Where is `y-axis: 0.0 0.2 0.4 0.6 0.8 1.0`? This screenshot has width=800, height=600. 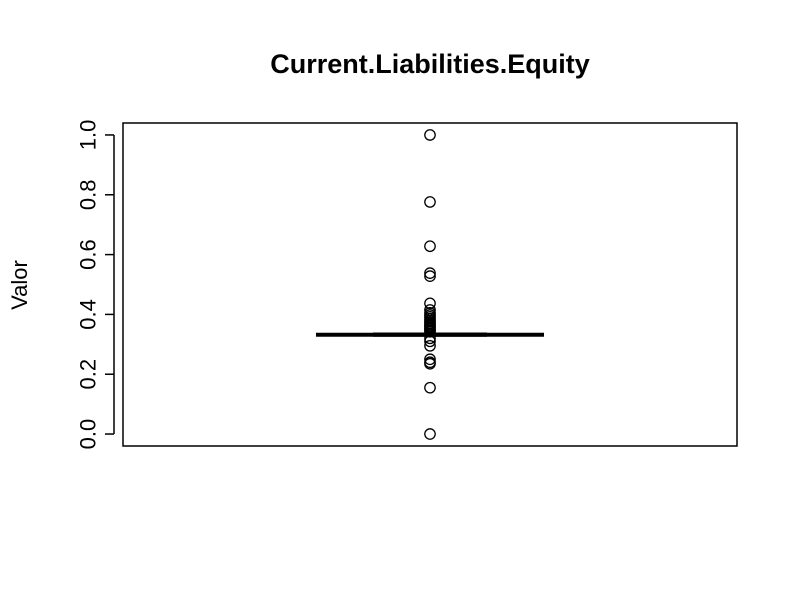
y-axis: 0.0 0.2 0.4 0.6 0.8 1.0 is located at coordinates (95, 285).